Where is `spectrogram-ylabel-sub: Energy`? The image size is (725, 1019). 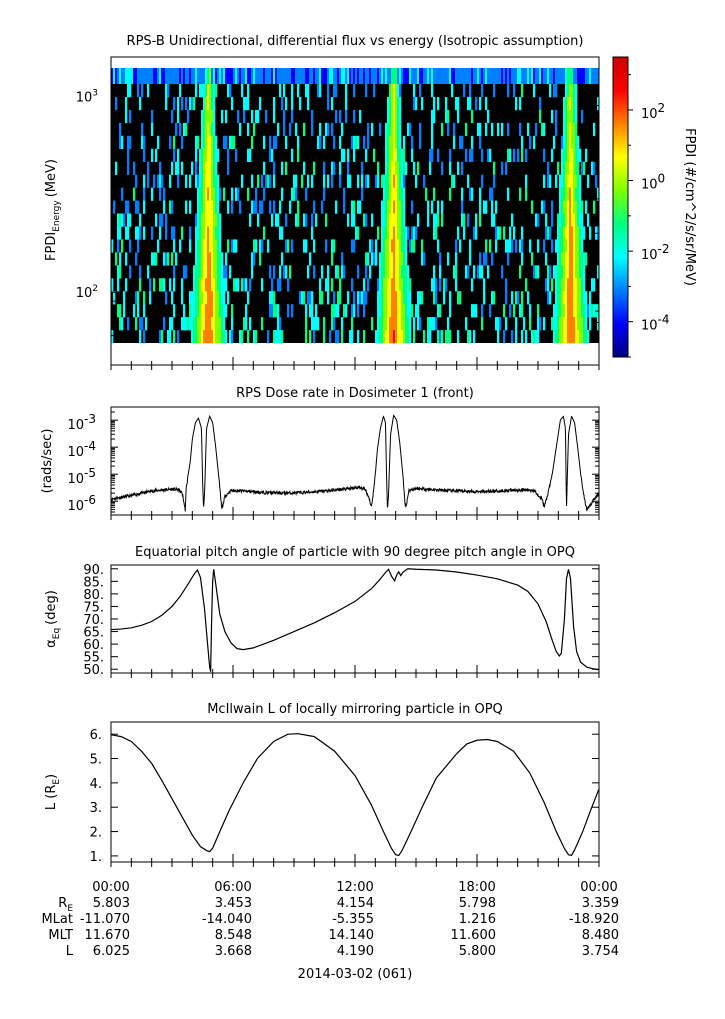
spectrogram-ylabel-sub: Energy is located at coordinates (57, 216).